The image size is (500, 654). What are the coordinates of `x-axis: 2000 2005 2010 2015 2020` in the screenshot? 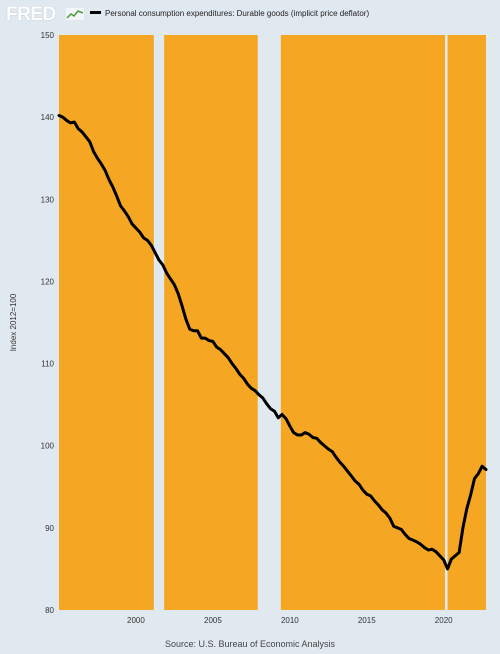 It's located at (290, 620).